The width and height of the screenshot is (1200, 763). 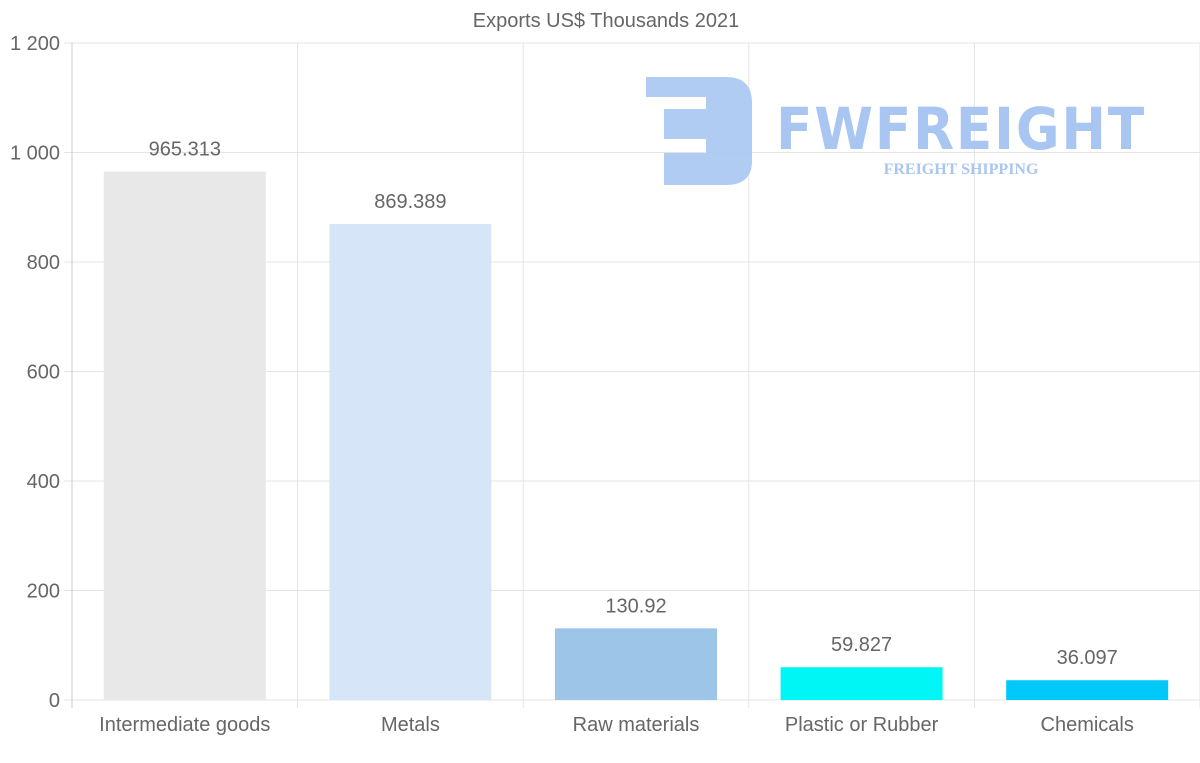 What do you see at coordinates (184, 725) in the screenshot?
I see `x-tick-label: Intermediate goods` at bounding box center [184, 725].